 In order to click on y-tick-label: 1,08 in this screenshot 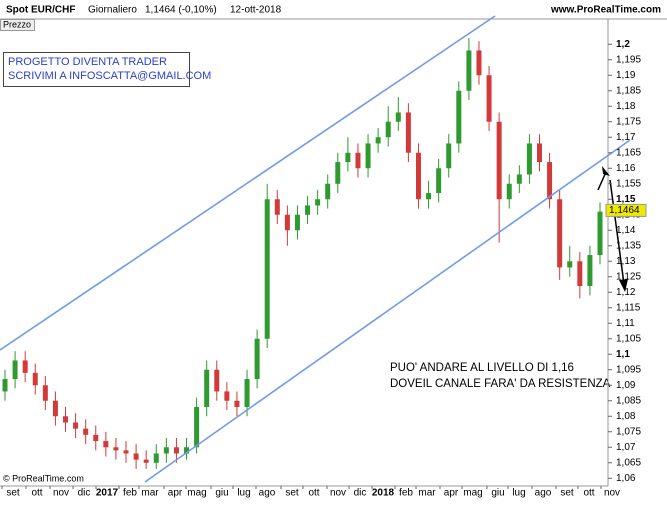, I will do `click(626, 416)`.